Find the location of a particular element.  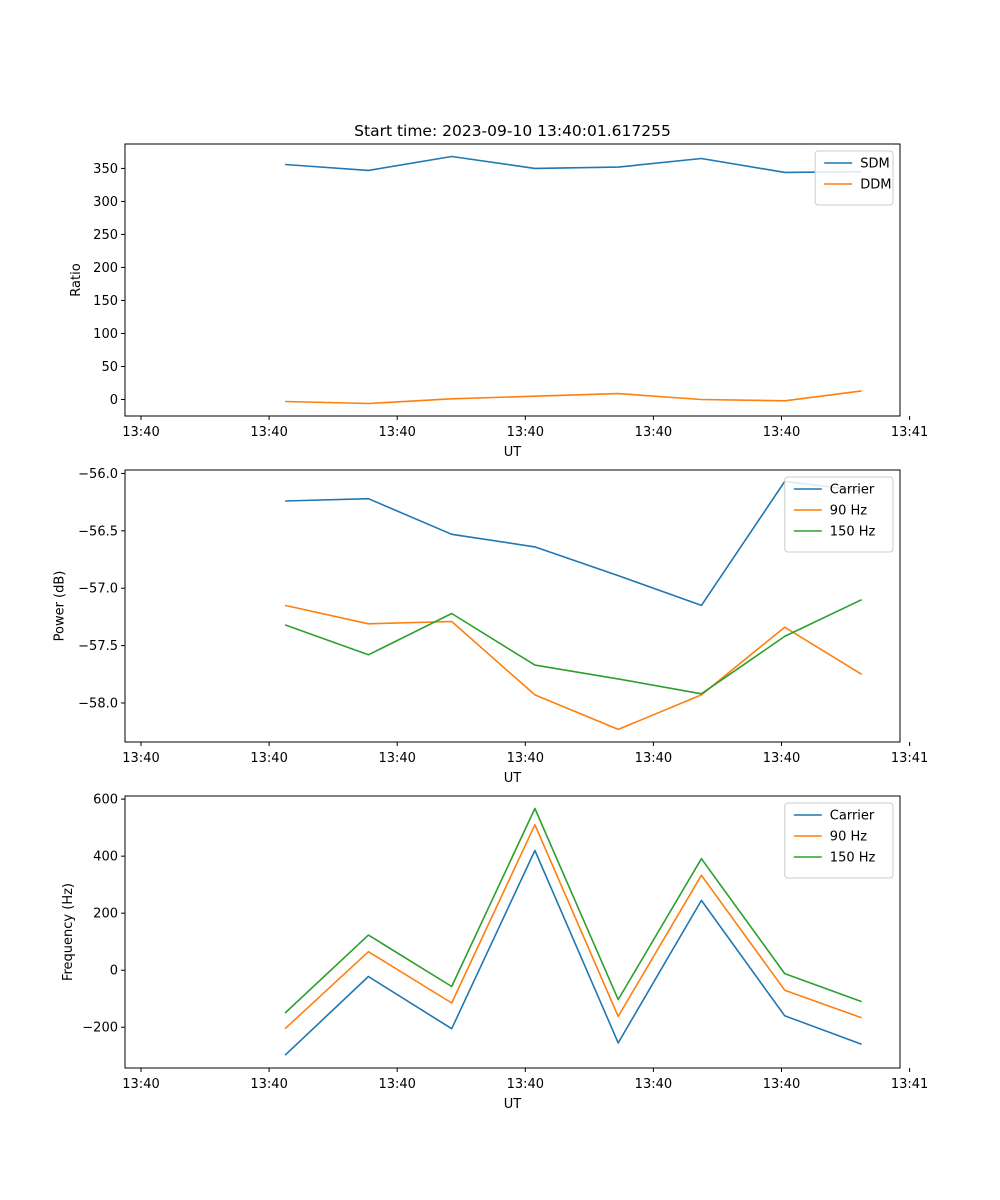

y-tick-label: −56.5 is located at coordinates (98, 531).